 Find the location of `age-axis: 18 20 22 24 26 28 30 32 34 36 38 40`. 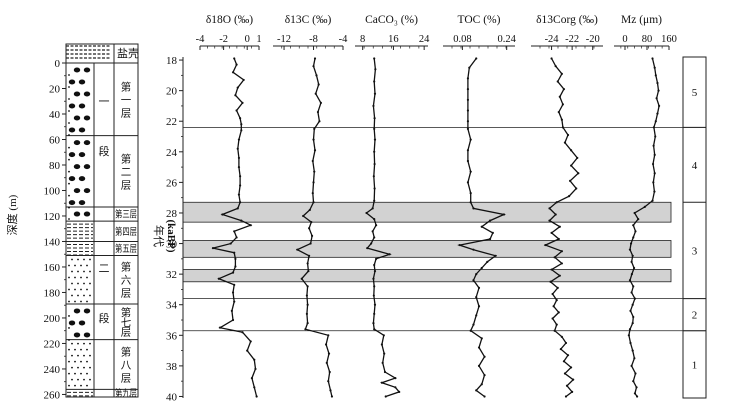

age-axis: 18 20 22 24 26 28 30 32 34 36 38 40 is located at coordinates (175, 229).